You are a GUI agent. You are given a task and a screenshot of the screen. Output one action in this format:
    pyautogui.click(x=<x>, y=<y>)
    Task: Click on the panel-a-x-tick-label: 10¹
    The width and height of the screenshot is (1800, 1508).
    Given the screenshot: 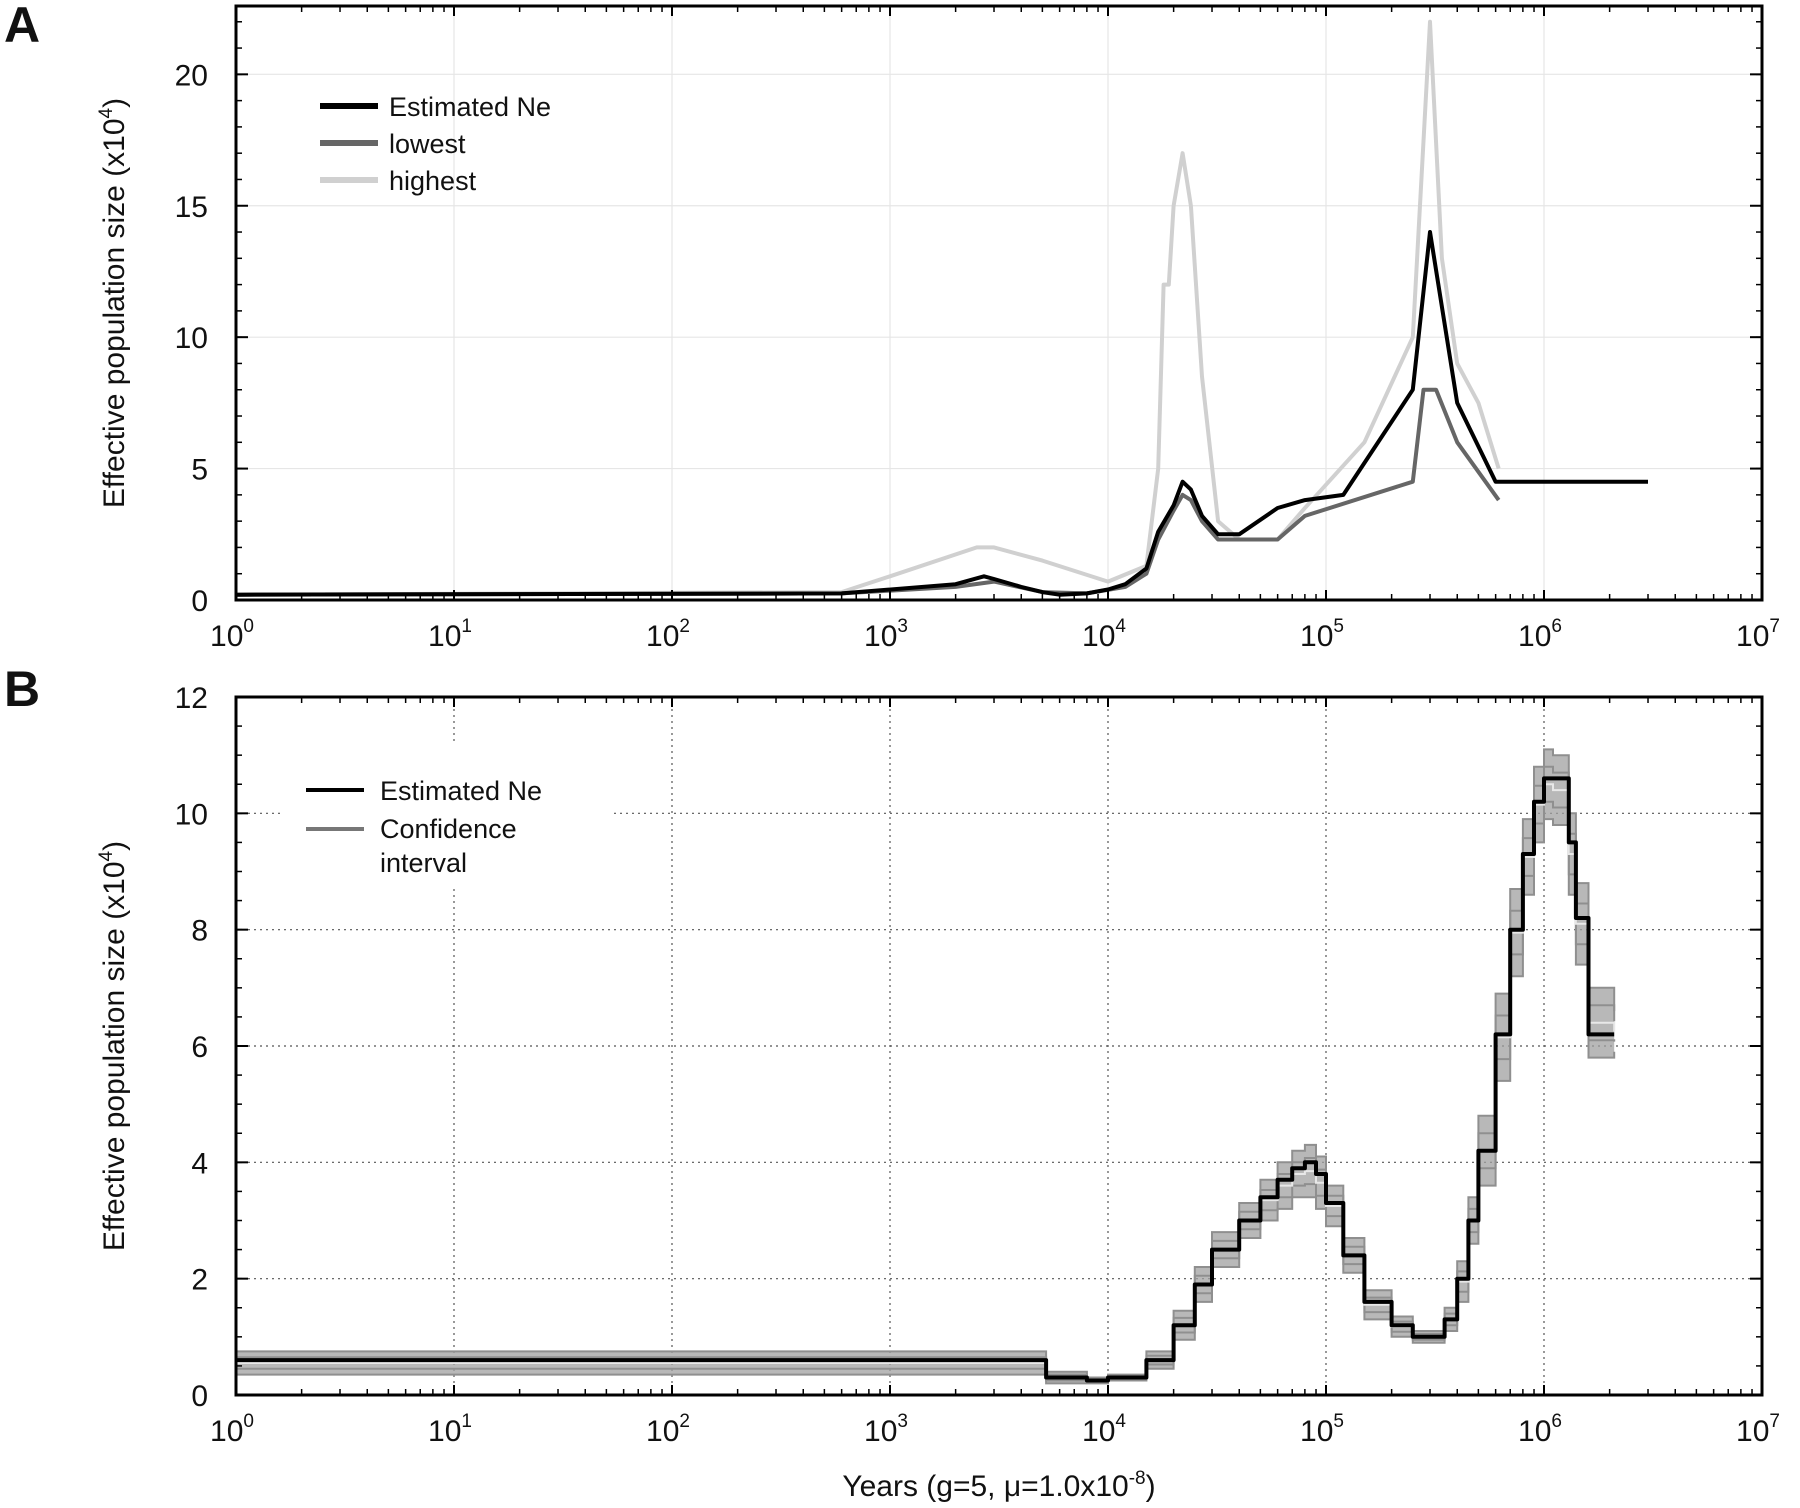 What is the action you would take?
    pyautogui.click(x=450, y=634)
    